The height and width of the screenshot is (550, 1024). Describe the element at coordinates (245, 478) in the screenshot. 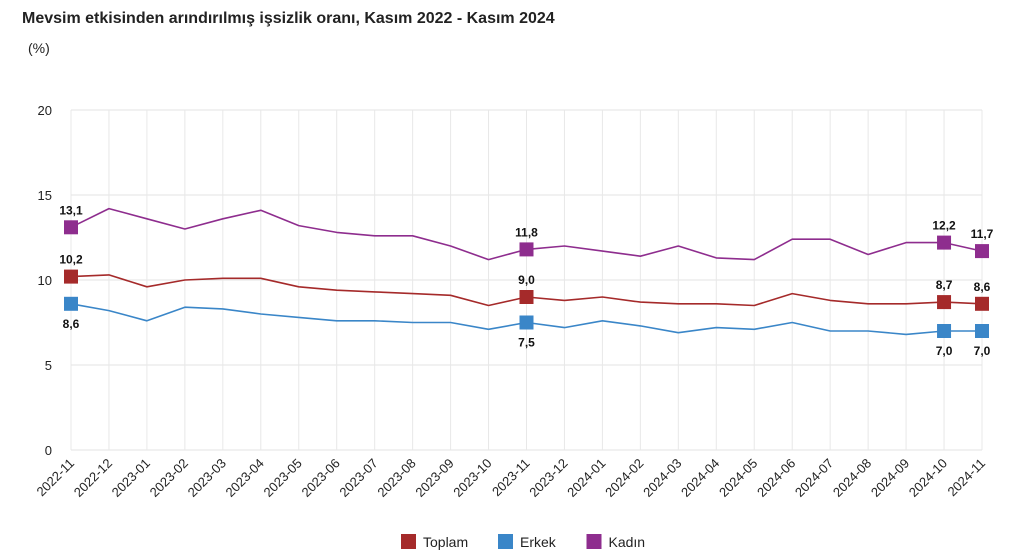

I see `x-tick-label: 2023-04` at that location.